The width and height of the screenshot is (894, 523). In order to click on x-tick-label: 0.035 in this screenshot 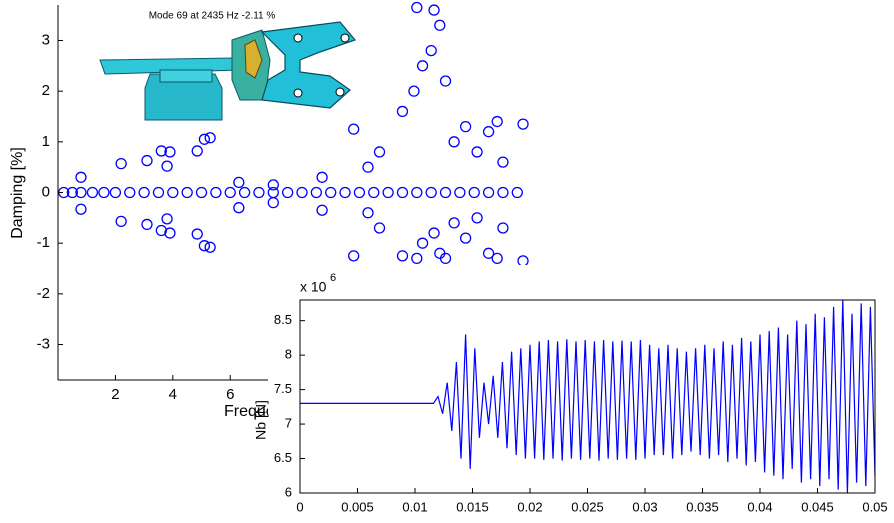, I will do `click(702, 506)`.